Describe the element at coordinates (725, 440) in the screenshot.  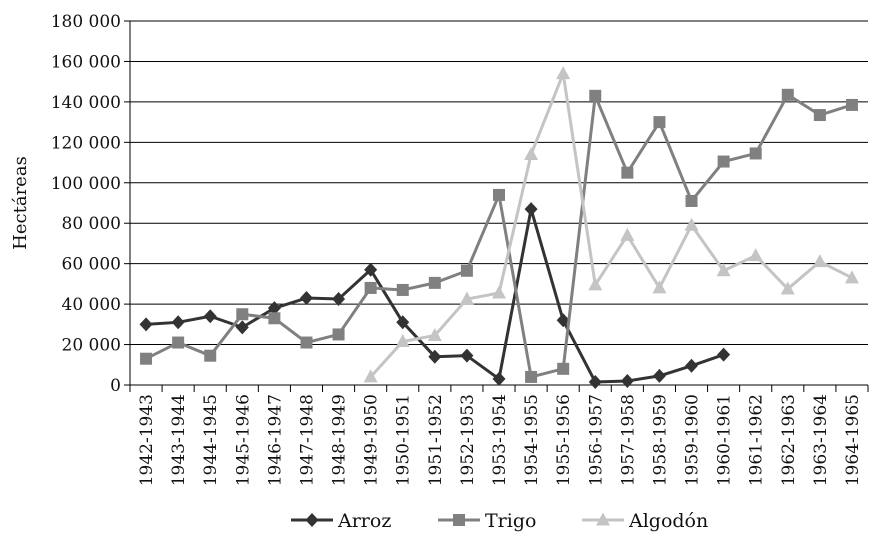
I see `x-tick-label: 1960-1961` at that location.